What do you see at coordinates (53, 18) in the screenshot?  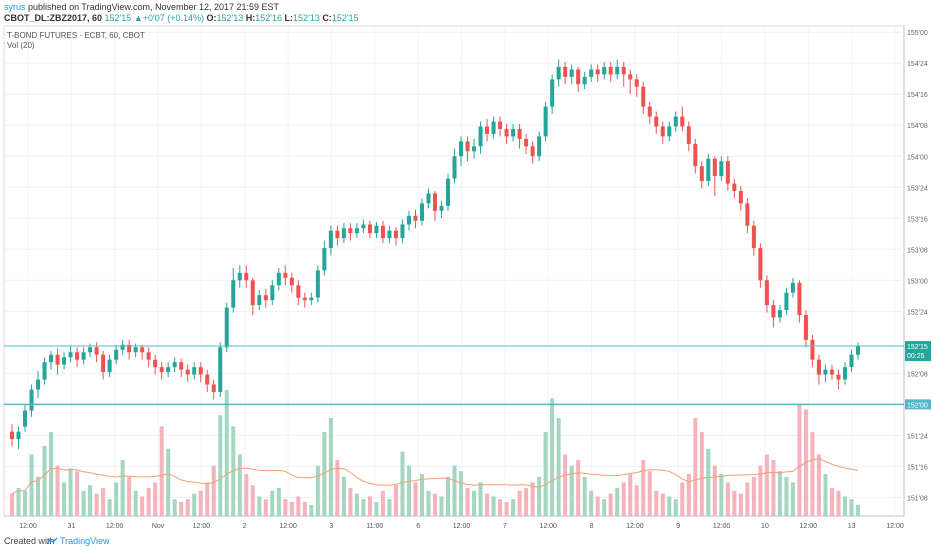 I see `symbol-label: CBOT_DL:ZBZ2017, 60` at bounding box center [53, 18].